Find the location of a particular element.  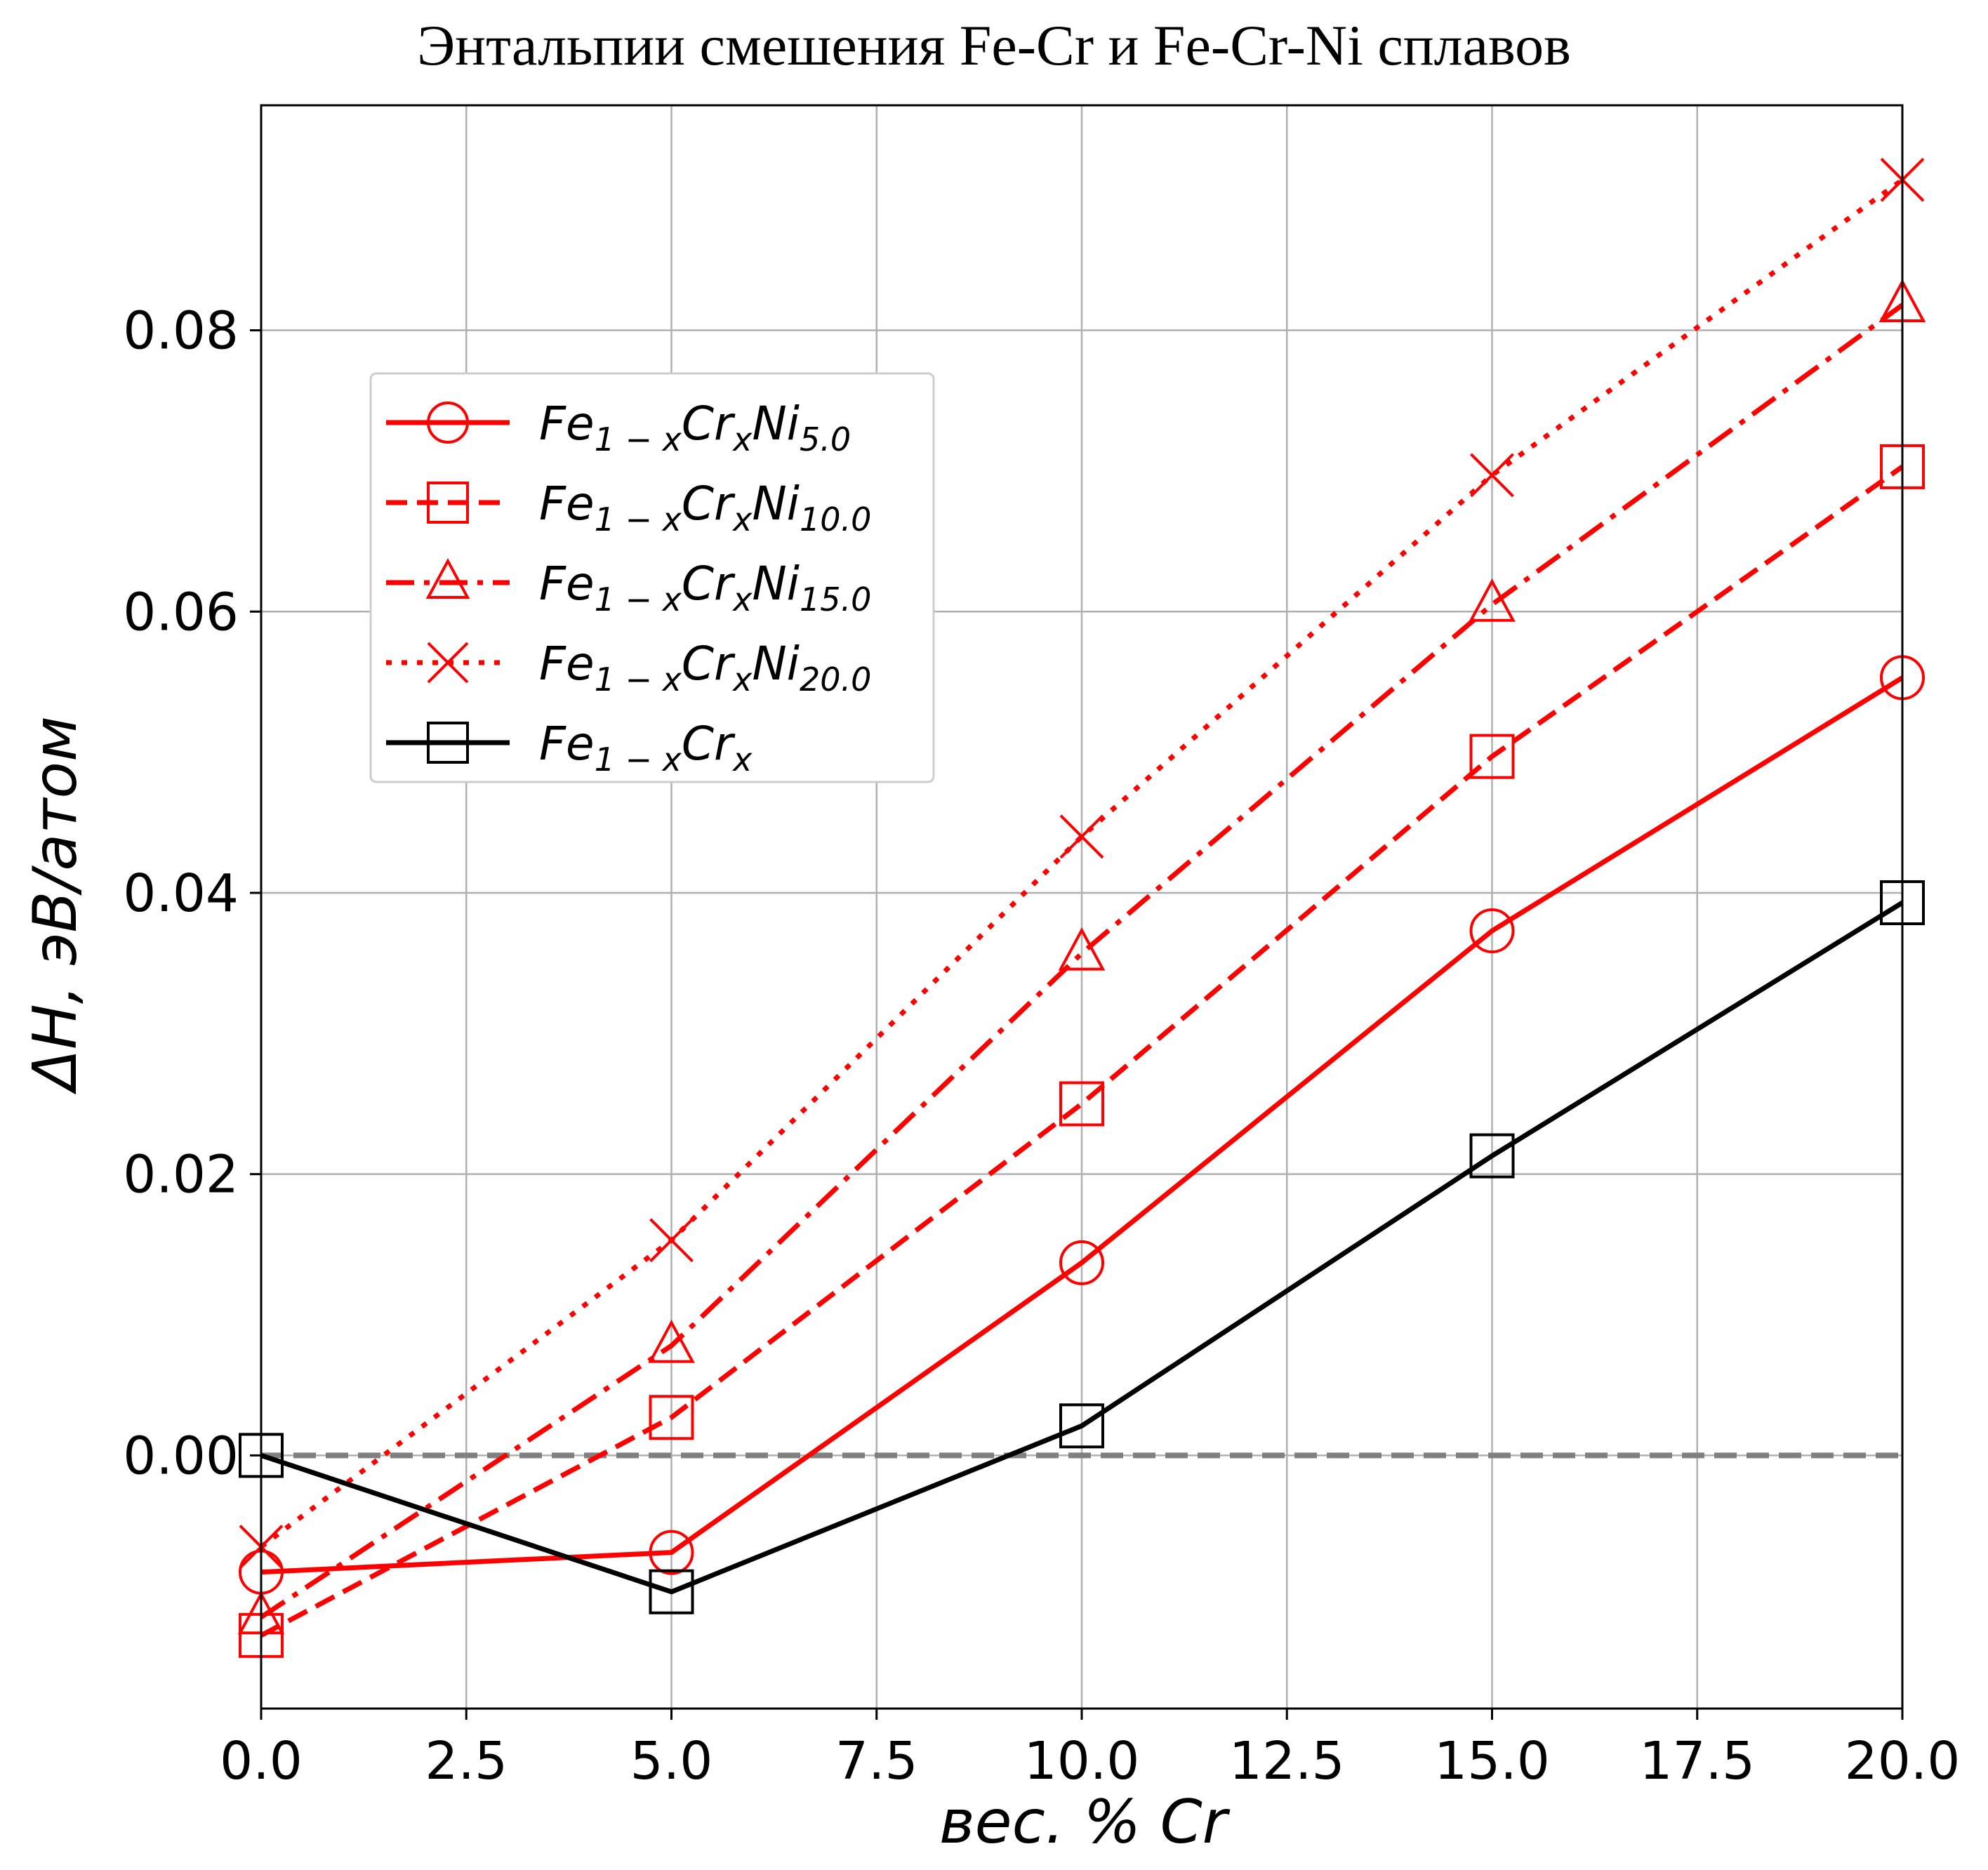

x-axis-ticks: 0.0 2.5 5.0 7.5 10.0 12.5 15.0 17.5 20.0 is located at coordinates (1090, 1750).